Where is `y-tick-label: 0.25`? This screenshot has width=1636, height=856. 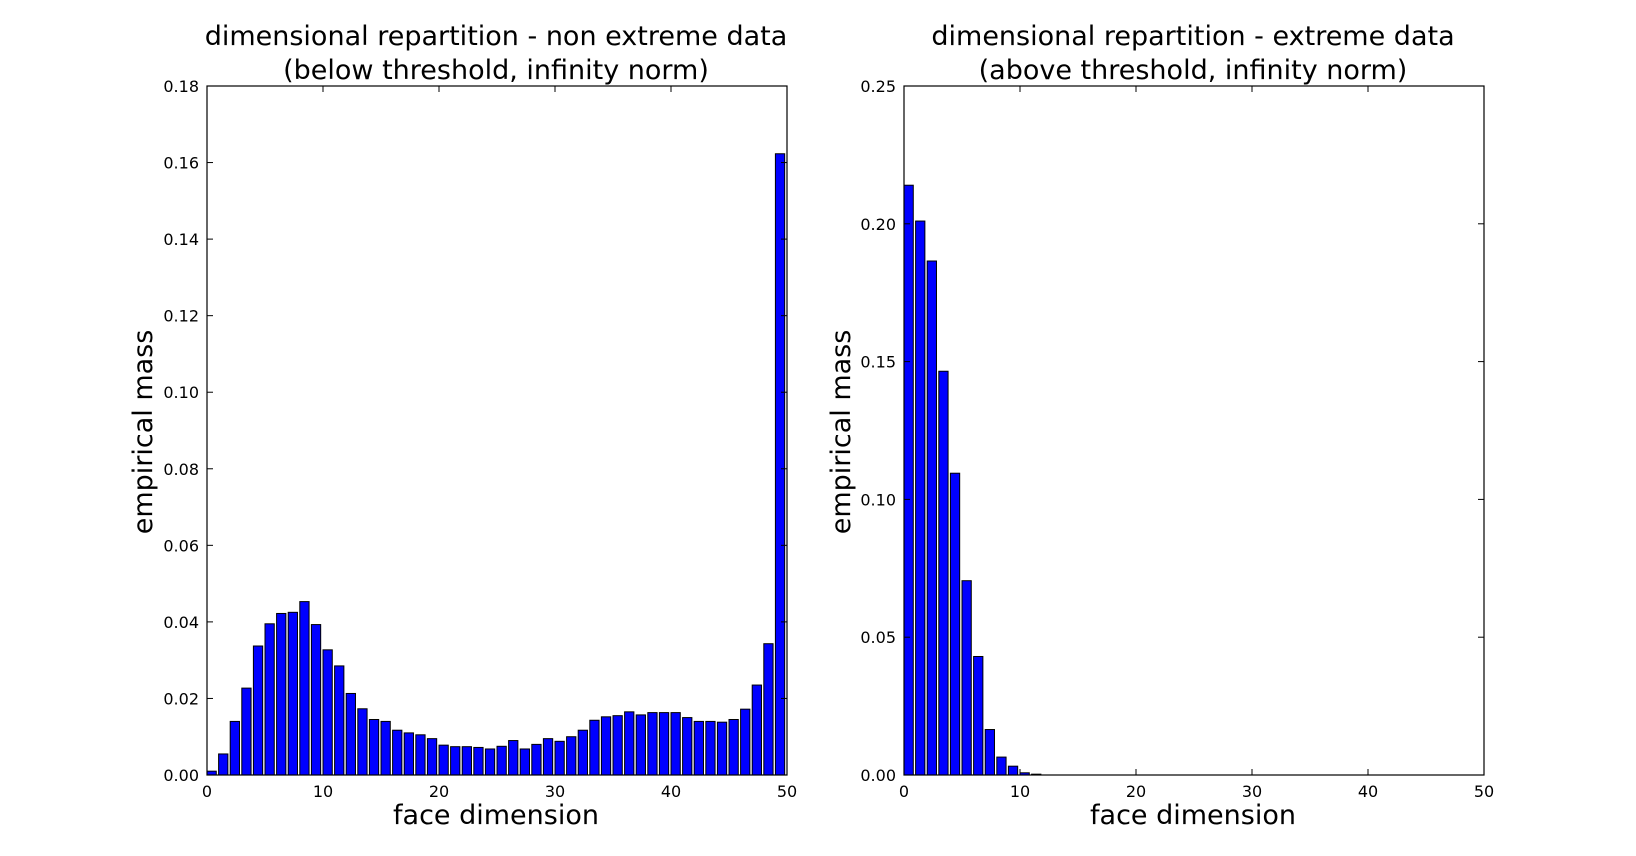
y-tick-label: 0.25 is located at coordinates (878, 86).